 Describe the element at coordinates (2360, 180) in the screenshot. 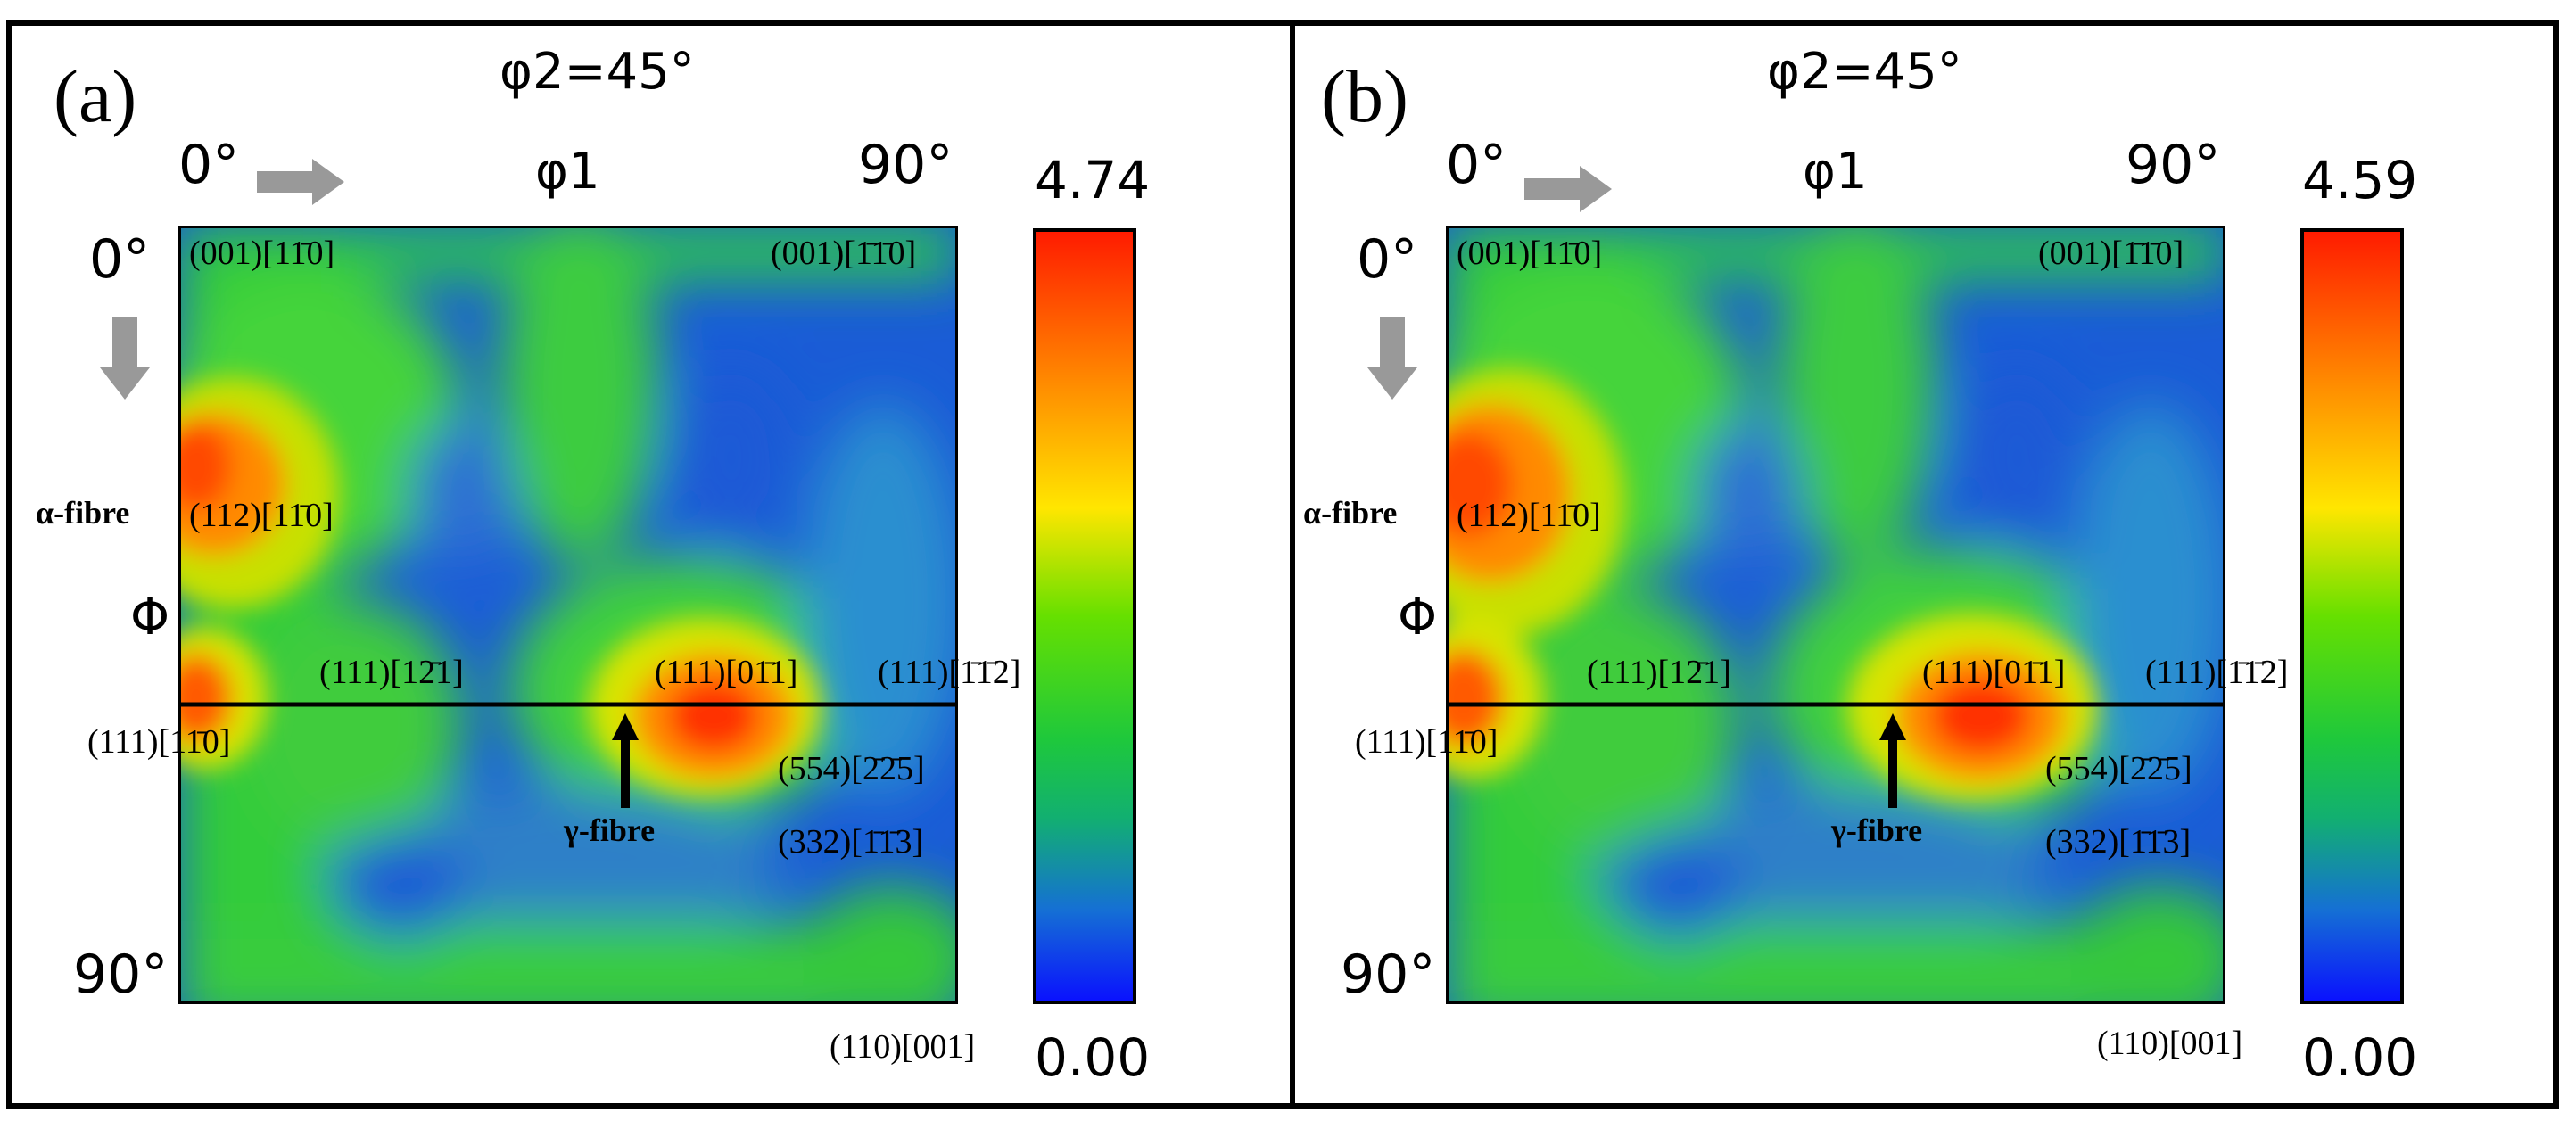

I see `colorbar-max: 4.59` at that location.